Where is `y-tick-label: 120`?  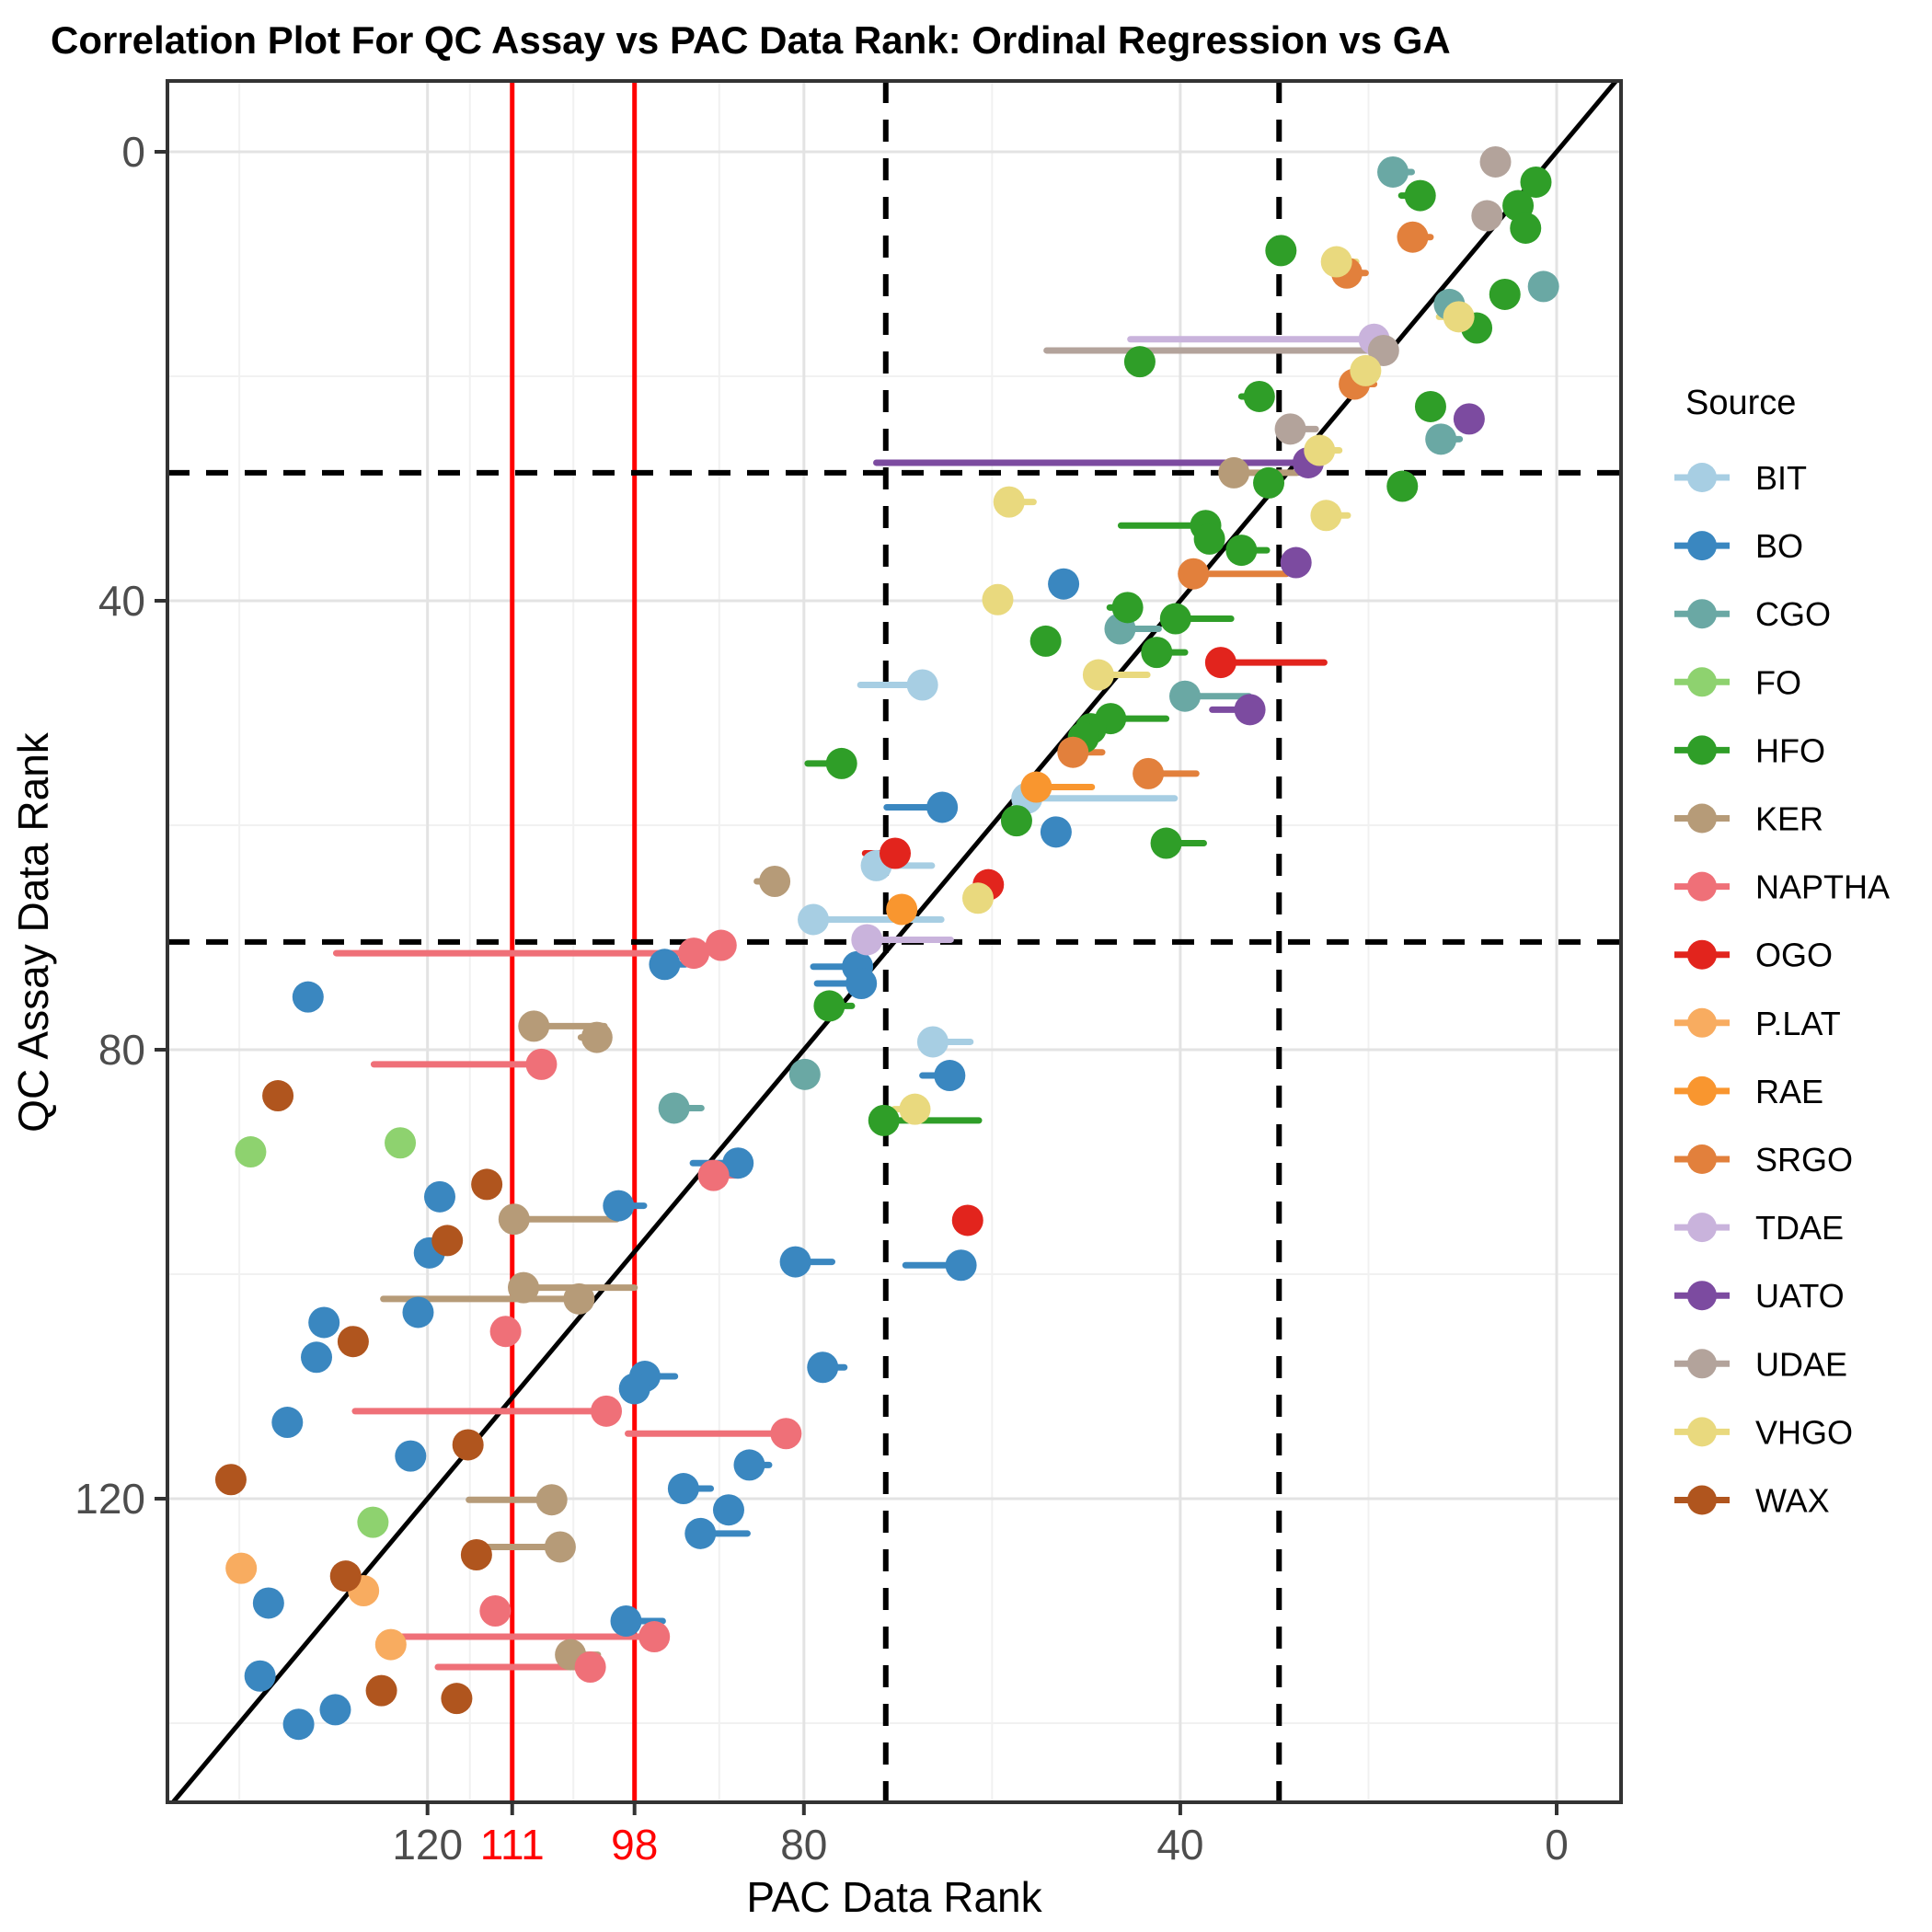 y-tick-label: 120 is located at coordinates (110, 1499).